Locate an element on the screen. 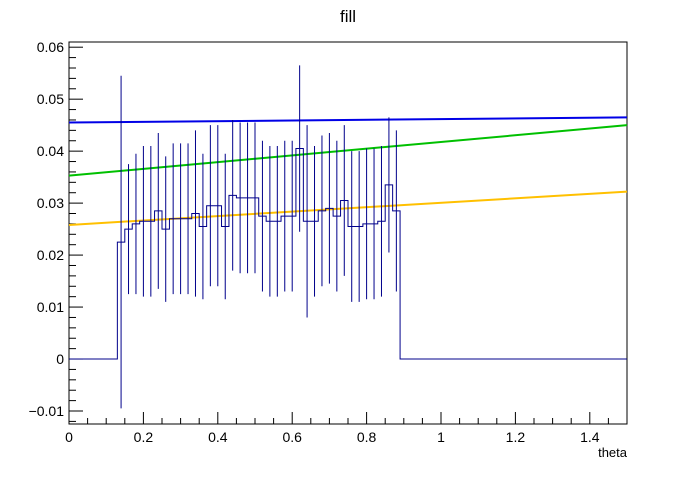 This screenshot has height=477, width=696. x-tick-label: 1.4 is located at coordinates (590, 437).